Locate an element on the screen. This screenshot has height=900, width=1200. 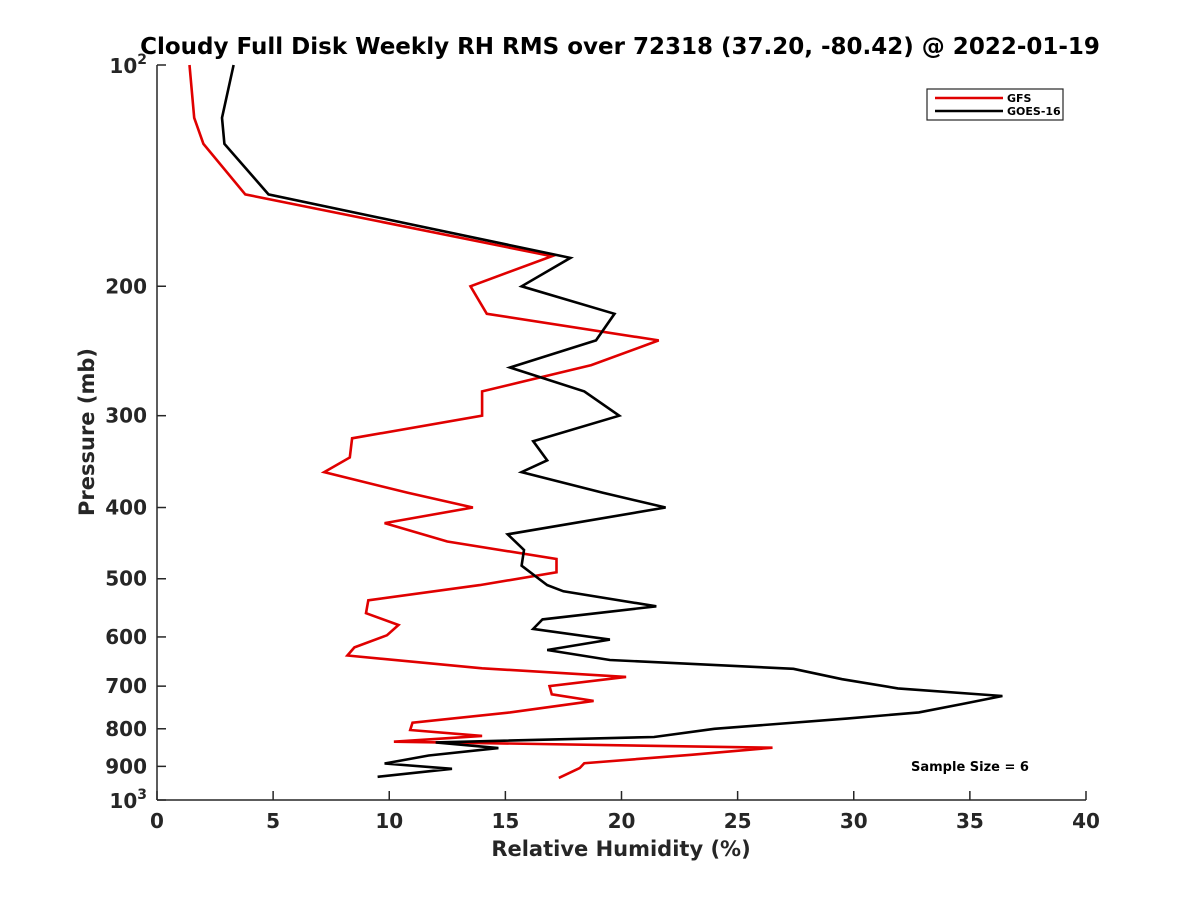
y-axis-label: Pressure (mb) is located at coordinates (87, 432).